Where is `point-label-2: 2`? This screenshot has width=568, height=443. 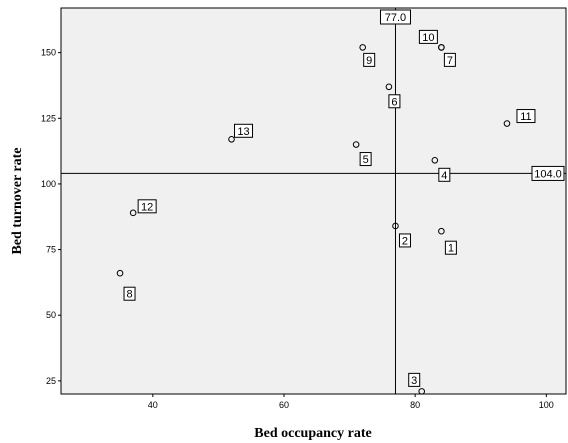
point-label-2: 2 is located at coordinates (405, 241).